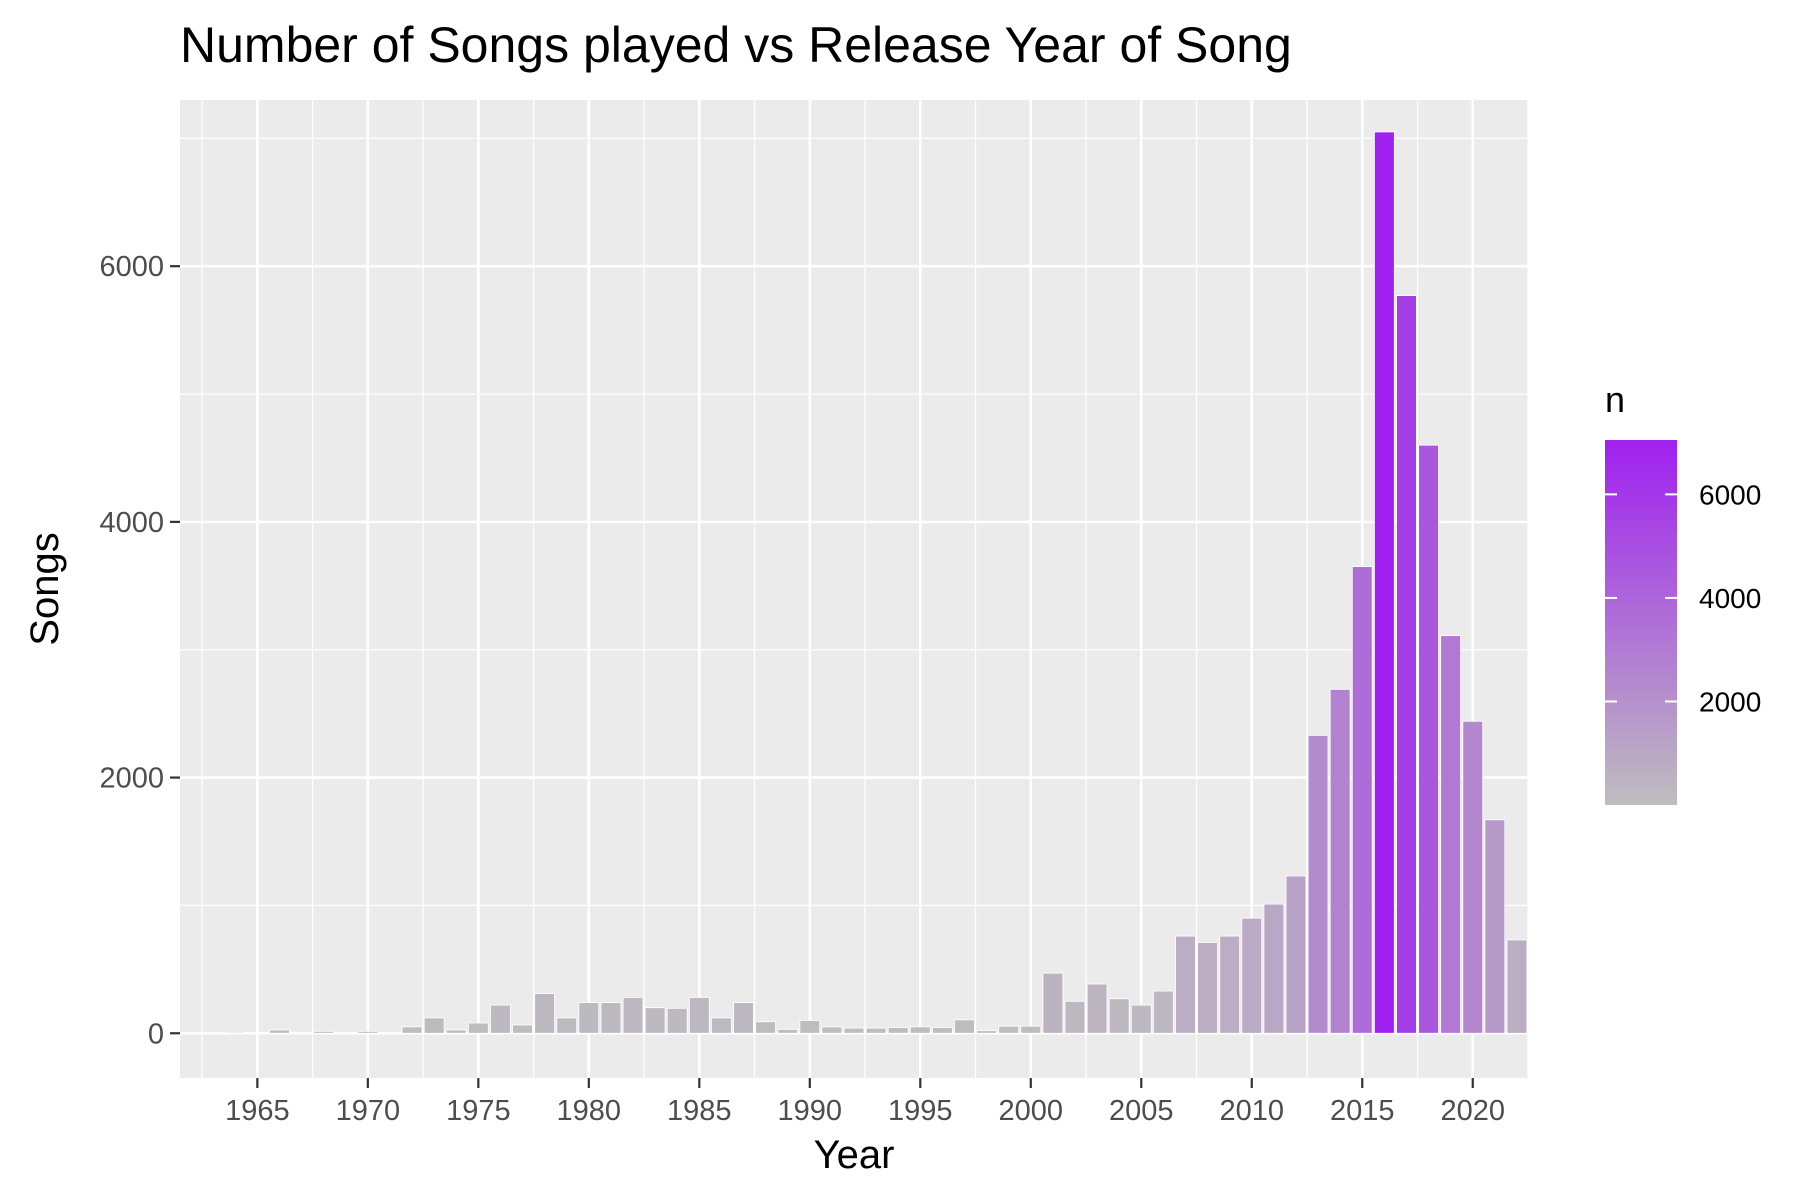 Image resolution: width=1800 pixels, height=1200 pixels. What do you see at coordinates (1230, 984) in the screenshot?
I see `bar-2009` at bounding box center [1230, 984].